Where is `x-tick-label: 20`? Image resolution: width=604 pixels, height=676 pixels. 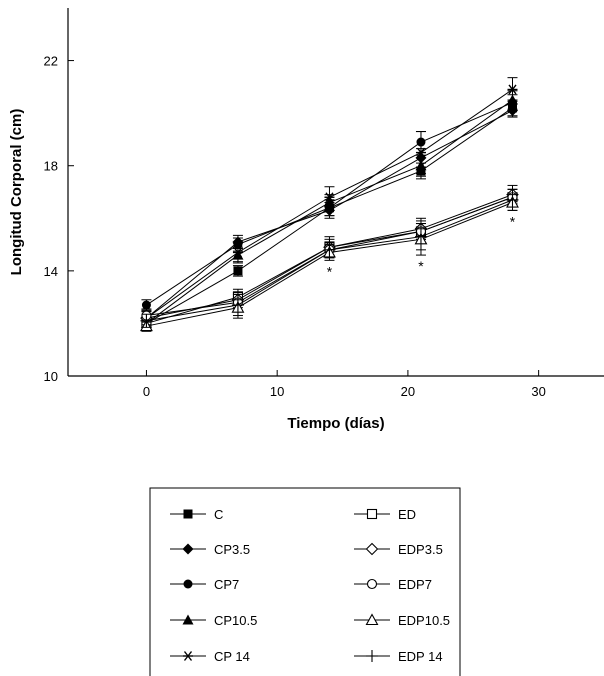 x-tick-label: 20 is located at coordinates (408, 391).